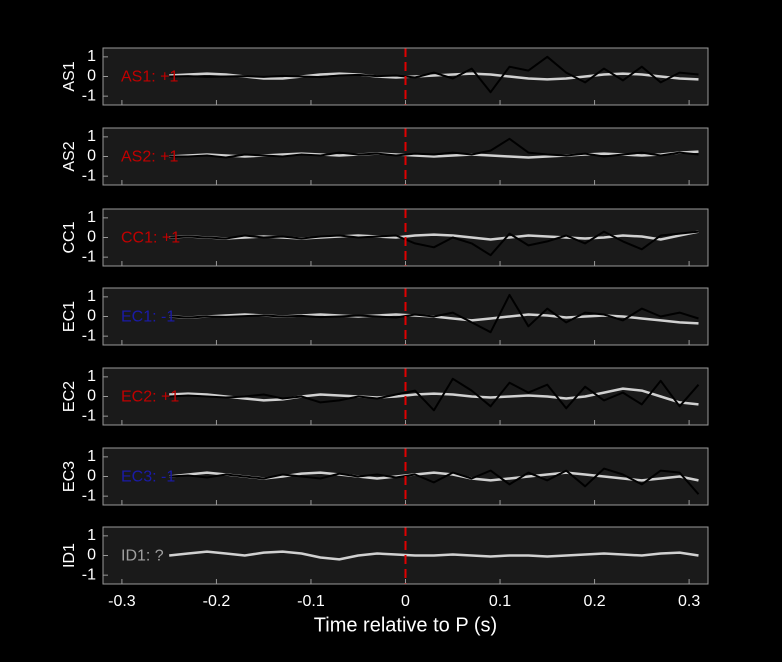  I want to click on y-axis-label: AS2, so click(69, 156).